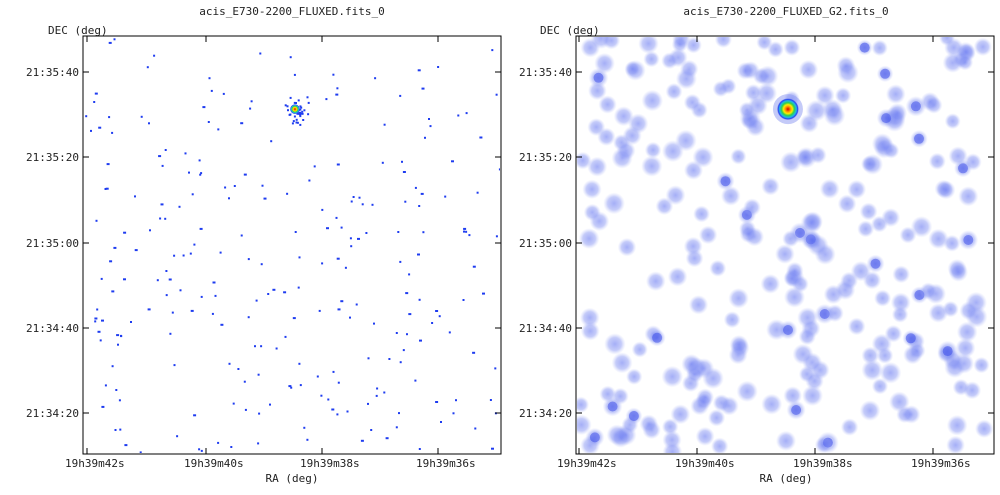 The height and width of the screenshot is (495, 1000). Describe the element at coordinates (787, 109) in the screenshot. I see `bright-source` at that location.